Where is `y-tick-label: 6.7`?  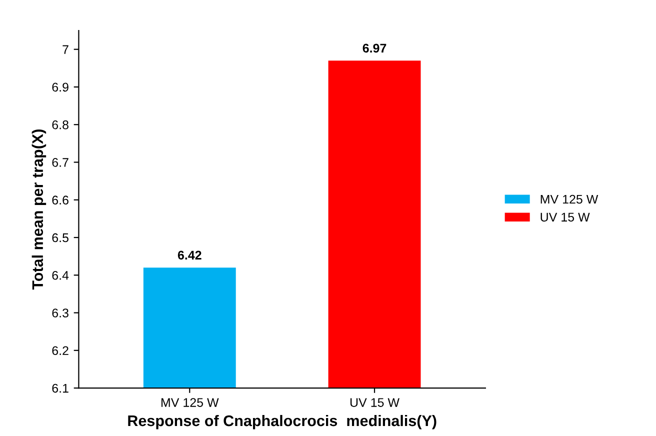 y-tick-label: 6.7 is located at coordinates (60, 162).